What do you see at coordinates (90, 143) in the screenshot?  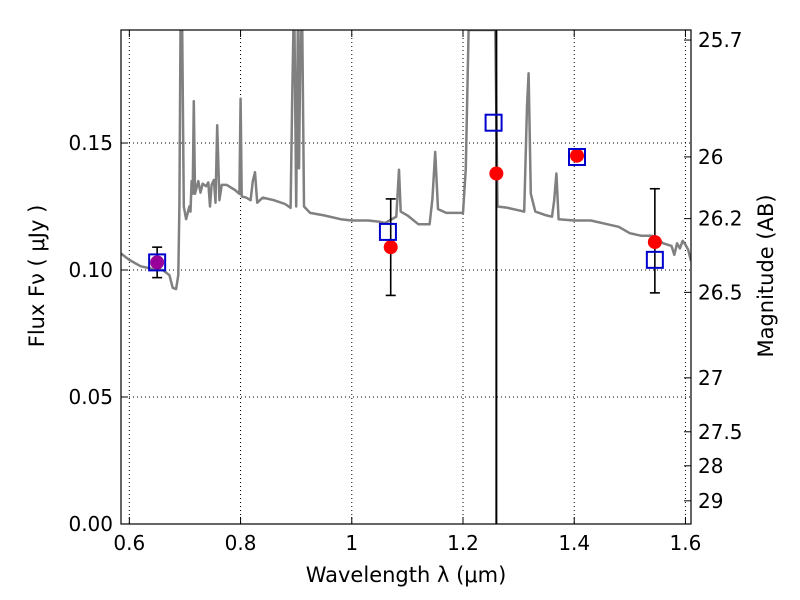 I see `y-tick-label: 0.15` at bounding box center [90, 143].